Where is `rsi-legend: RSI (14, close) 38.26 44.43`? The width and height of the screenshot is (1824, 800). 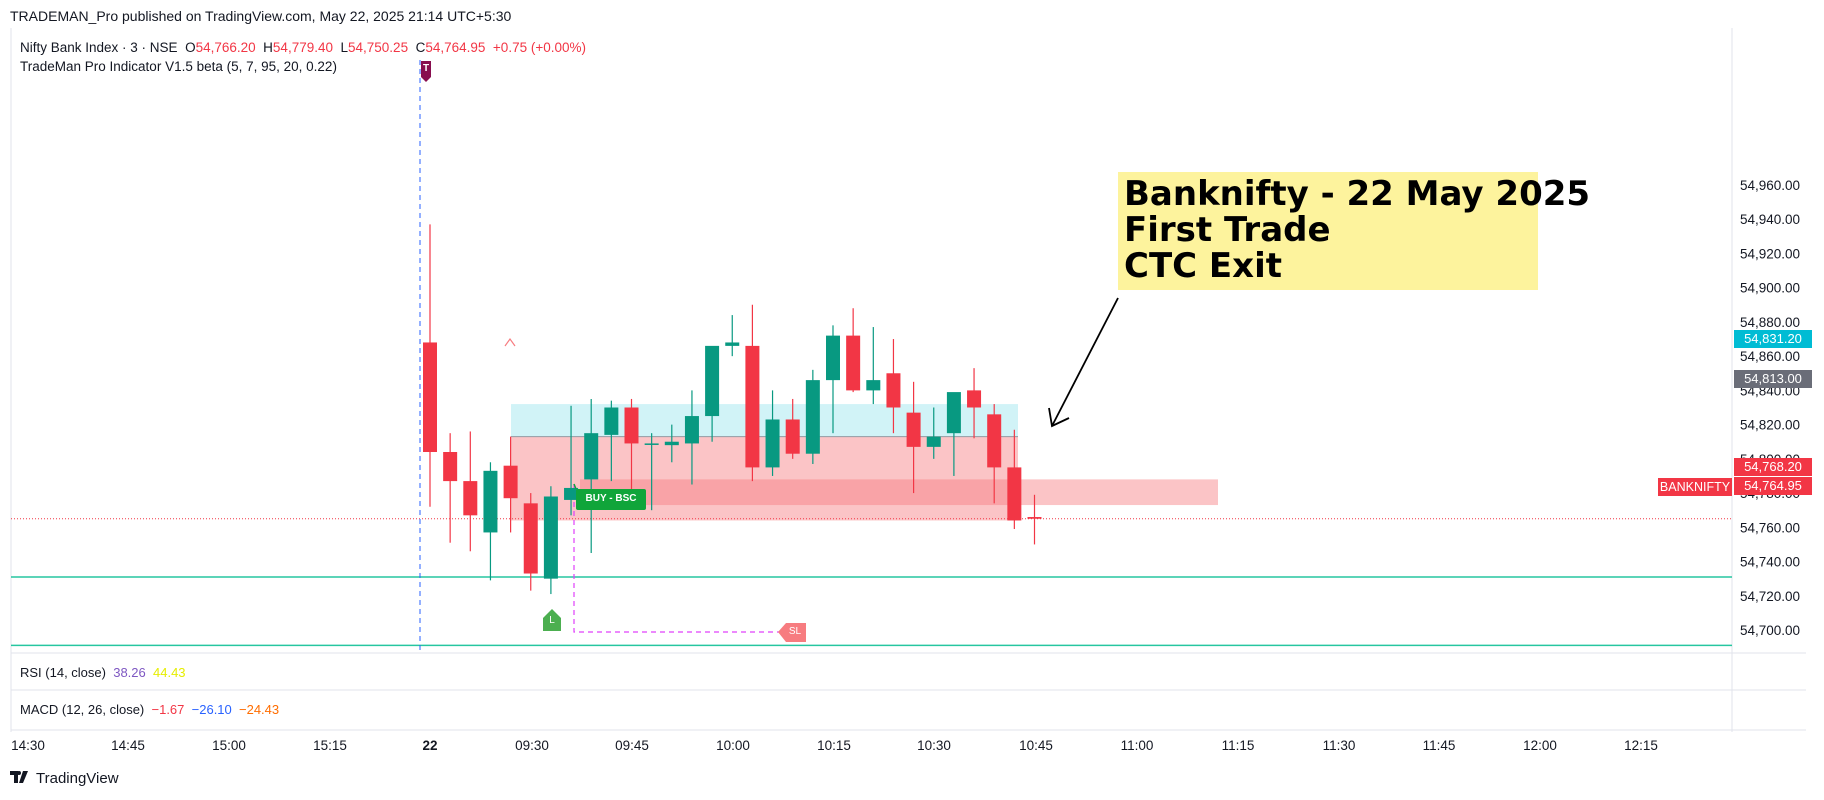
rsi-legend: RSI (14, close) 38.26 44.43 is located at coordinates (103, 672).